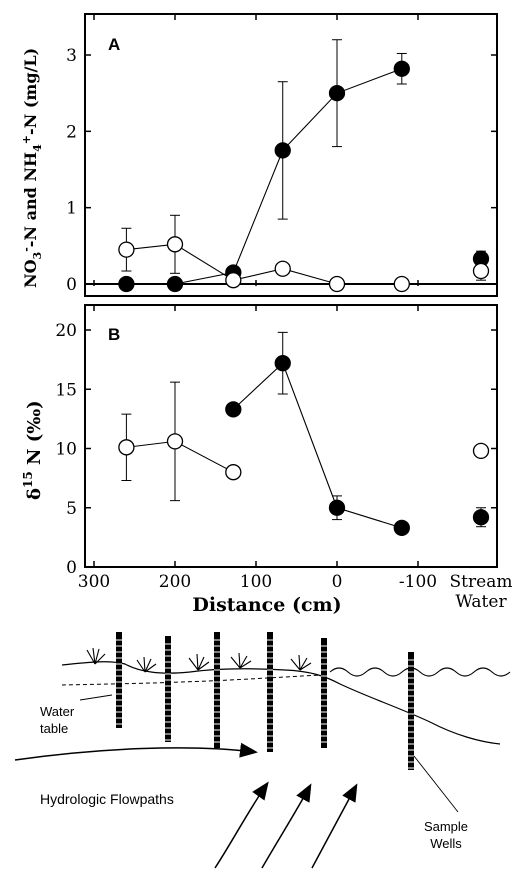 This screenshot has width=523, height=878. Describe the element at coordinates (192, 680) in the screenshot. I see `water-table-line` at that location.